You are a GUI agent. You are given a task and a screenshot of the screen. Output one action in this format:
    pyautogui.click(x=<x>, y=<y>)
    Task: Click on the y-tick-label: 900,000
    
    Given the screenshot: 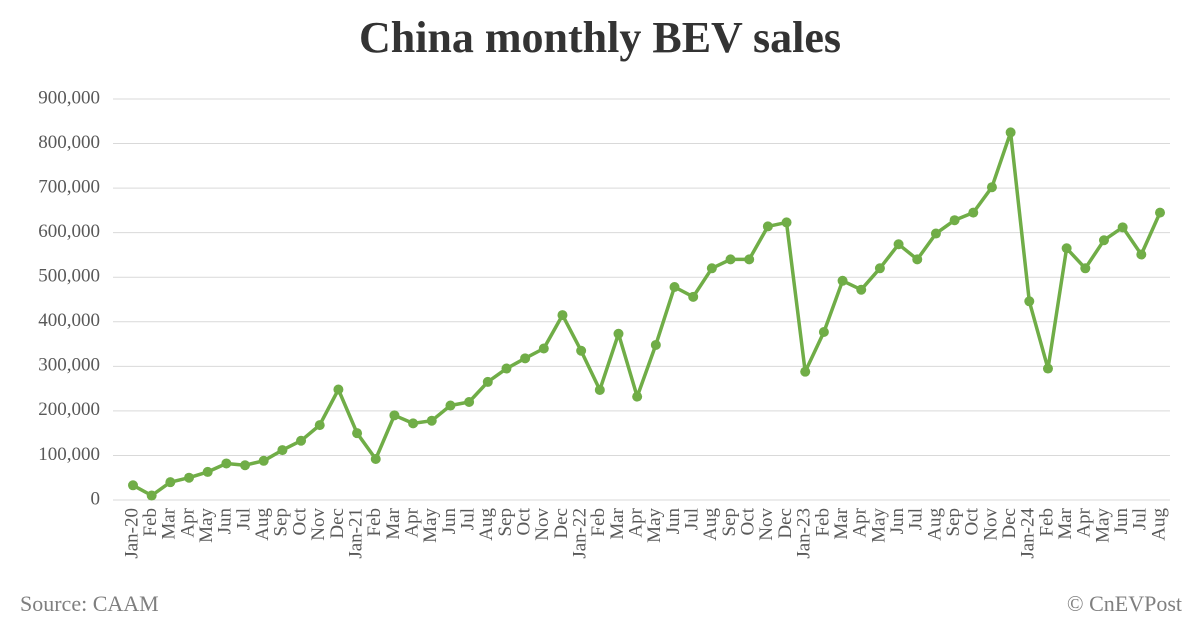 What is the action you would take?
    pyautogui.click(x=69, y=97)
    